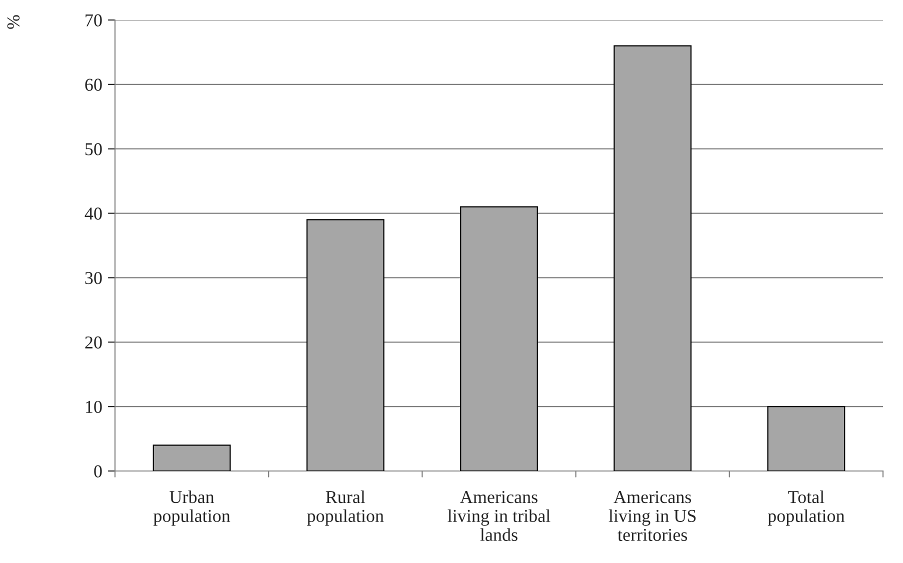 The image size is (903, 563). What do you see at coordinates (93, 342) in the screenshot?
I see `y-tick-label: 20` at bounding box center [93, 342].